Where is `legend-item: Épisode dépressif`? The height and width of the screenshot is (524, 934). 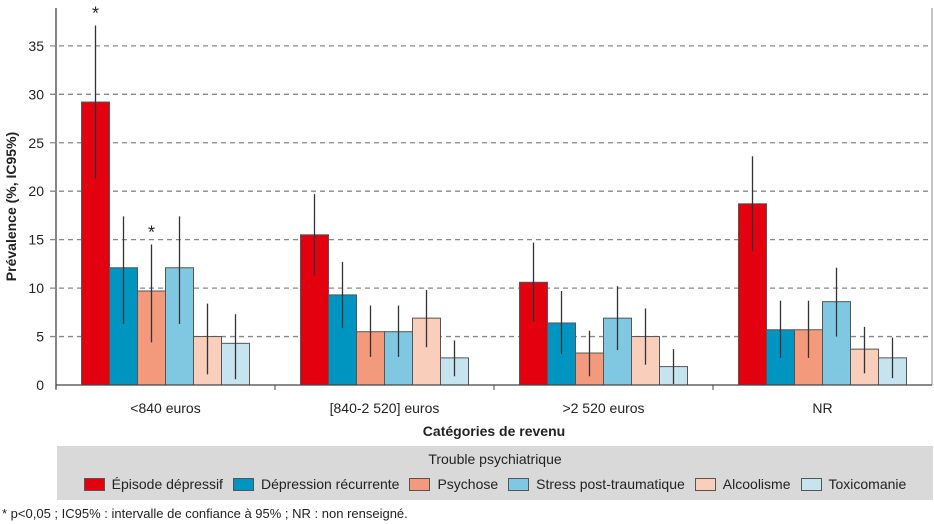
legend-item: Épisode dépressif is located at coordinates (153, 484).